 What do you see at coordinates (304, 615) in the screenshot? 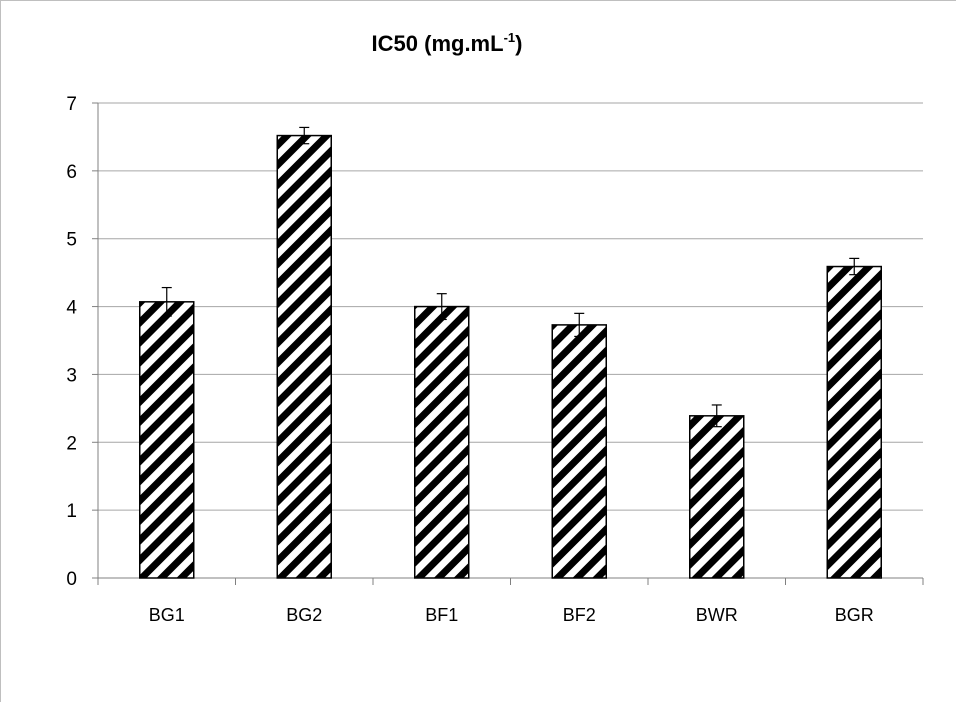
I see `x-category-label: BG2` at bounding box center [304, 615].